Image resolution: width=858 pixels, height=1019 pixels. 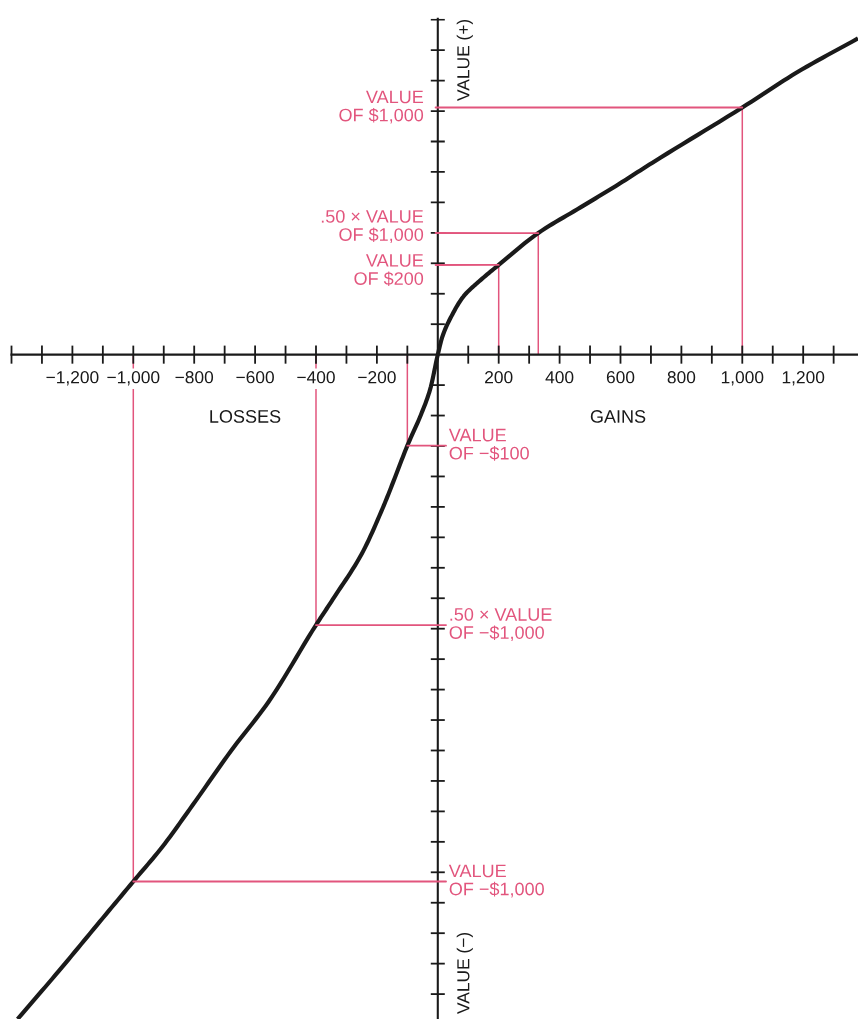 I want to click on annotation: VALUE OF −$1,000, so click(x=496, y=881).